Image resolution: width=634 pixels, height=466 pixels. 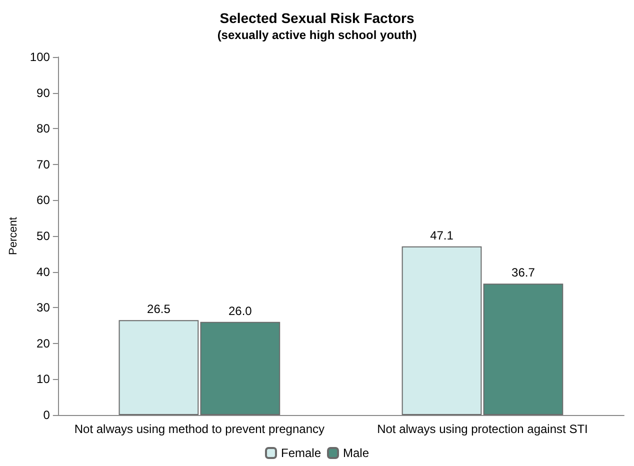 What do you see at coordinates (301, 453) in the screenshot?
I see `legend-label: Female` at bounding box center [301, 453].